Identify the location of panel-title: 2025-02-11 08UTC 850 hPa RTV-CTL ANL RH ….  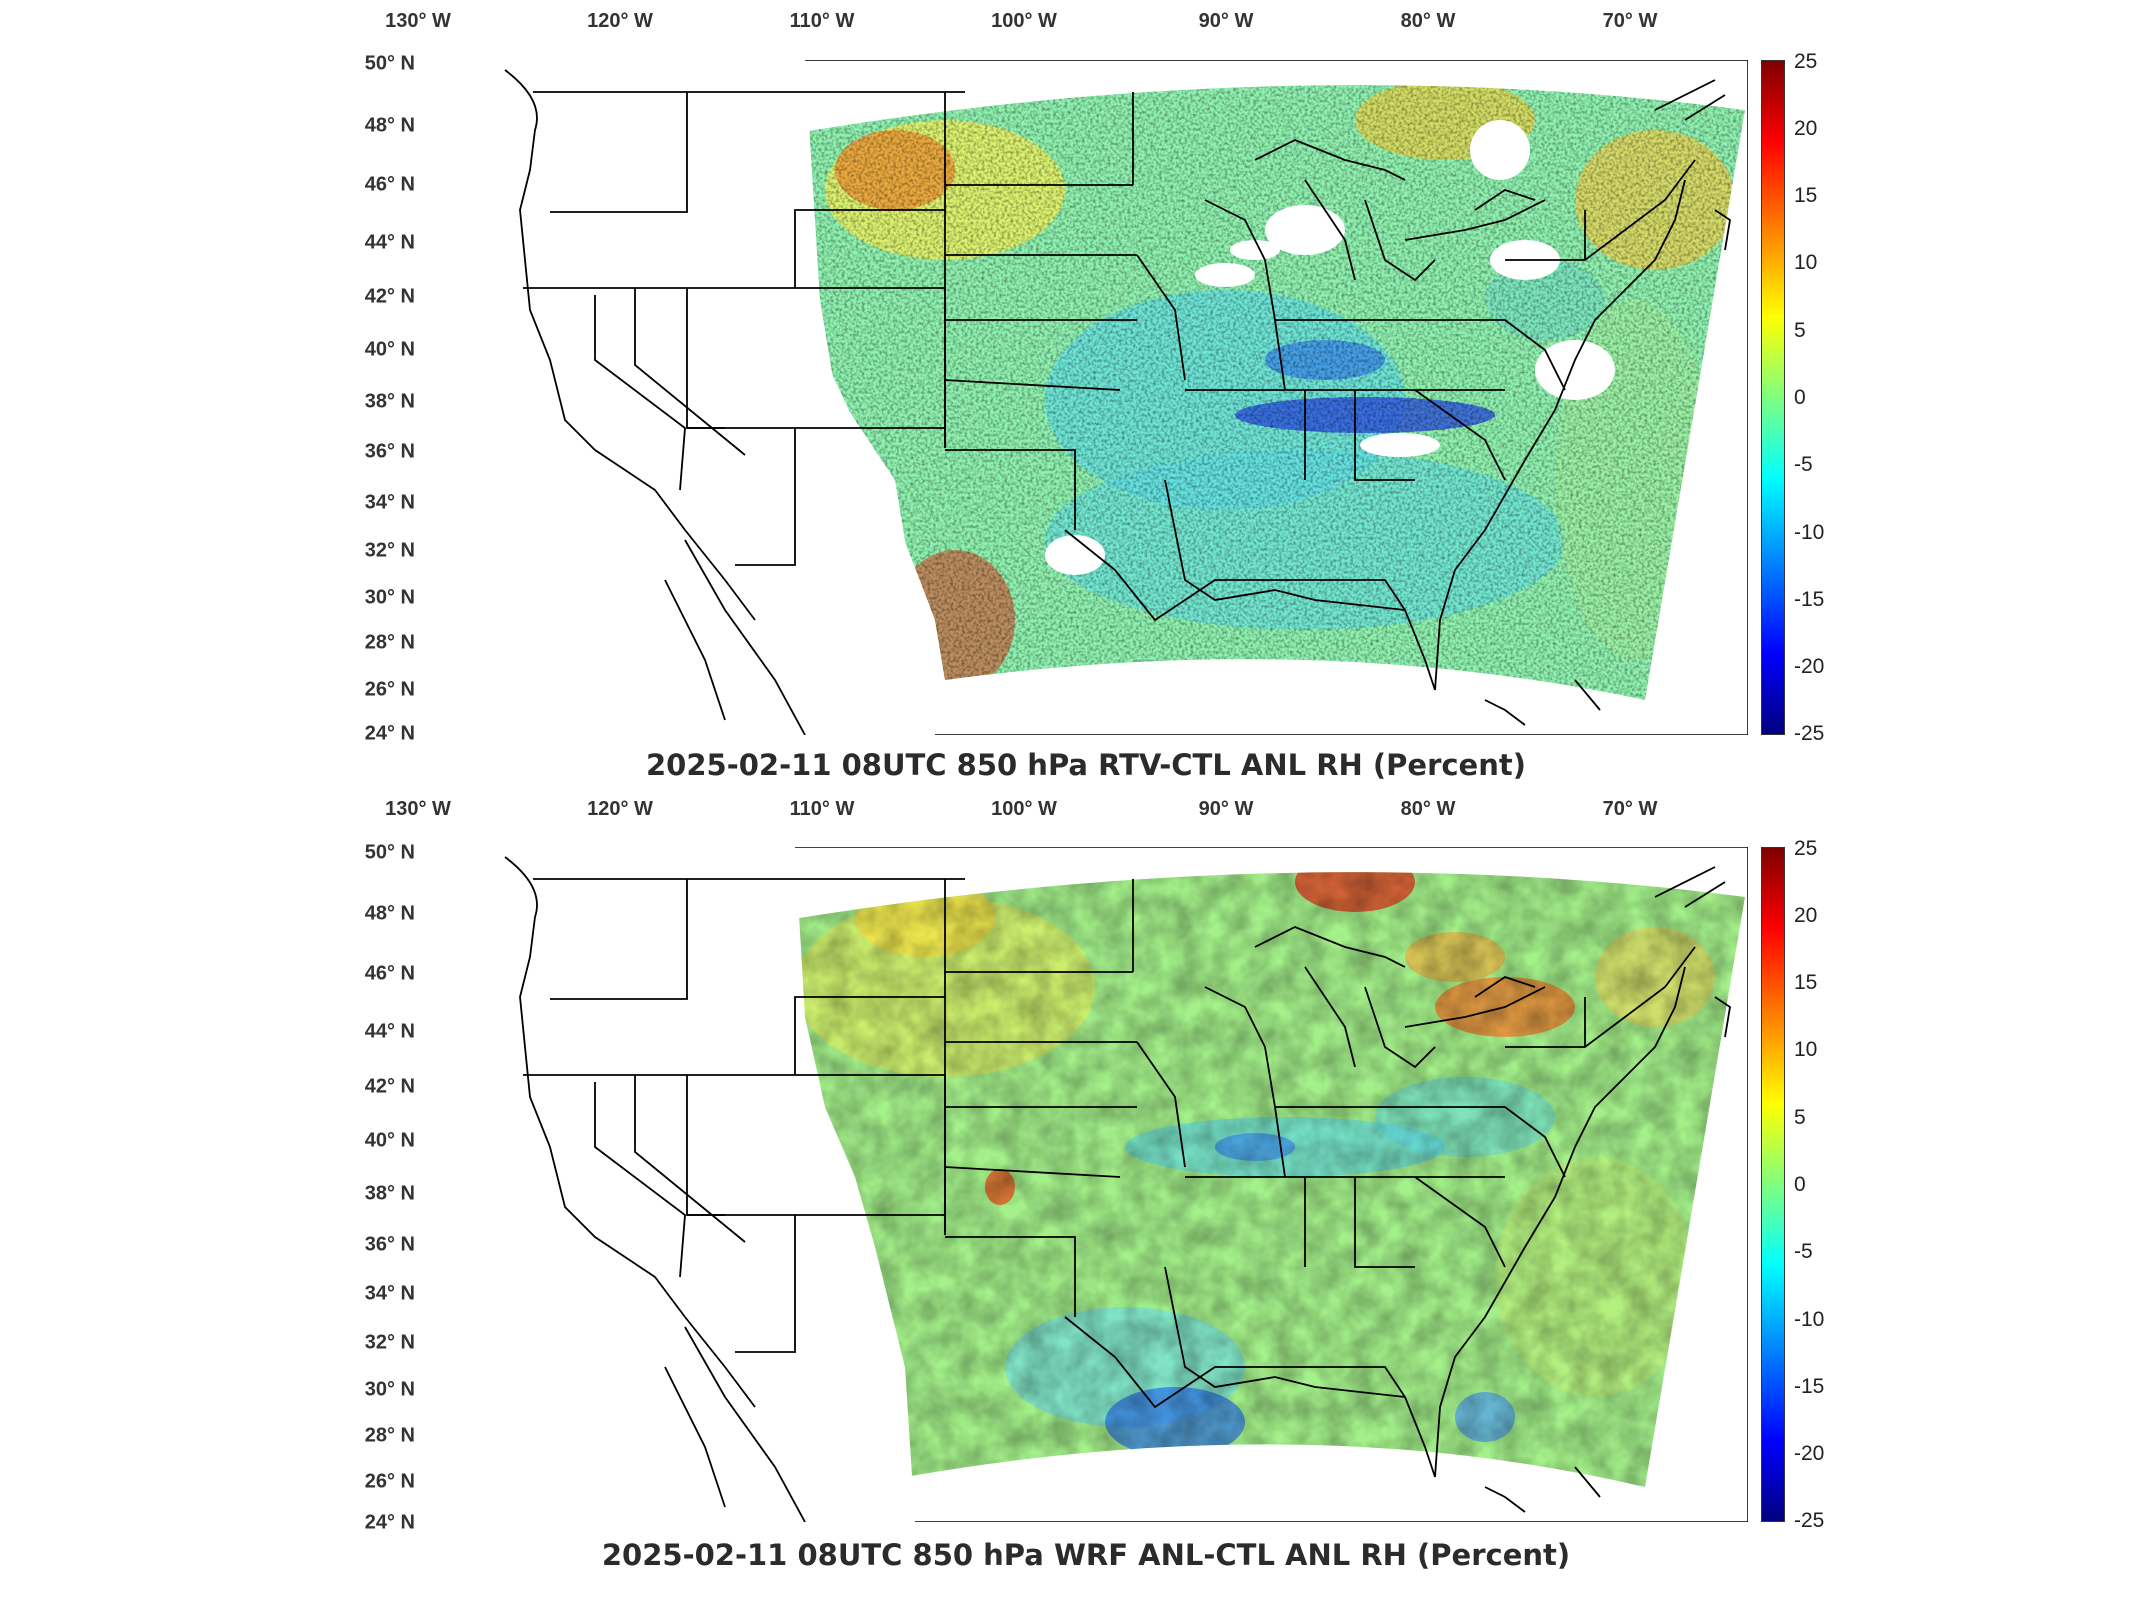
(1086, 765).